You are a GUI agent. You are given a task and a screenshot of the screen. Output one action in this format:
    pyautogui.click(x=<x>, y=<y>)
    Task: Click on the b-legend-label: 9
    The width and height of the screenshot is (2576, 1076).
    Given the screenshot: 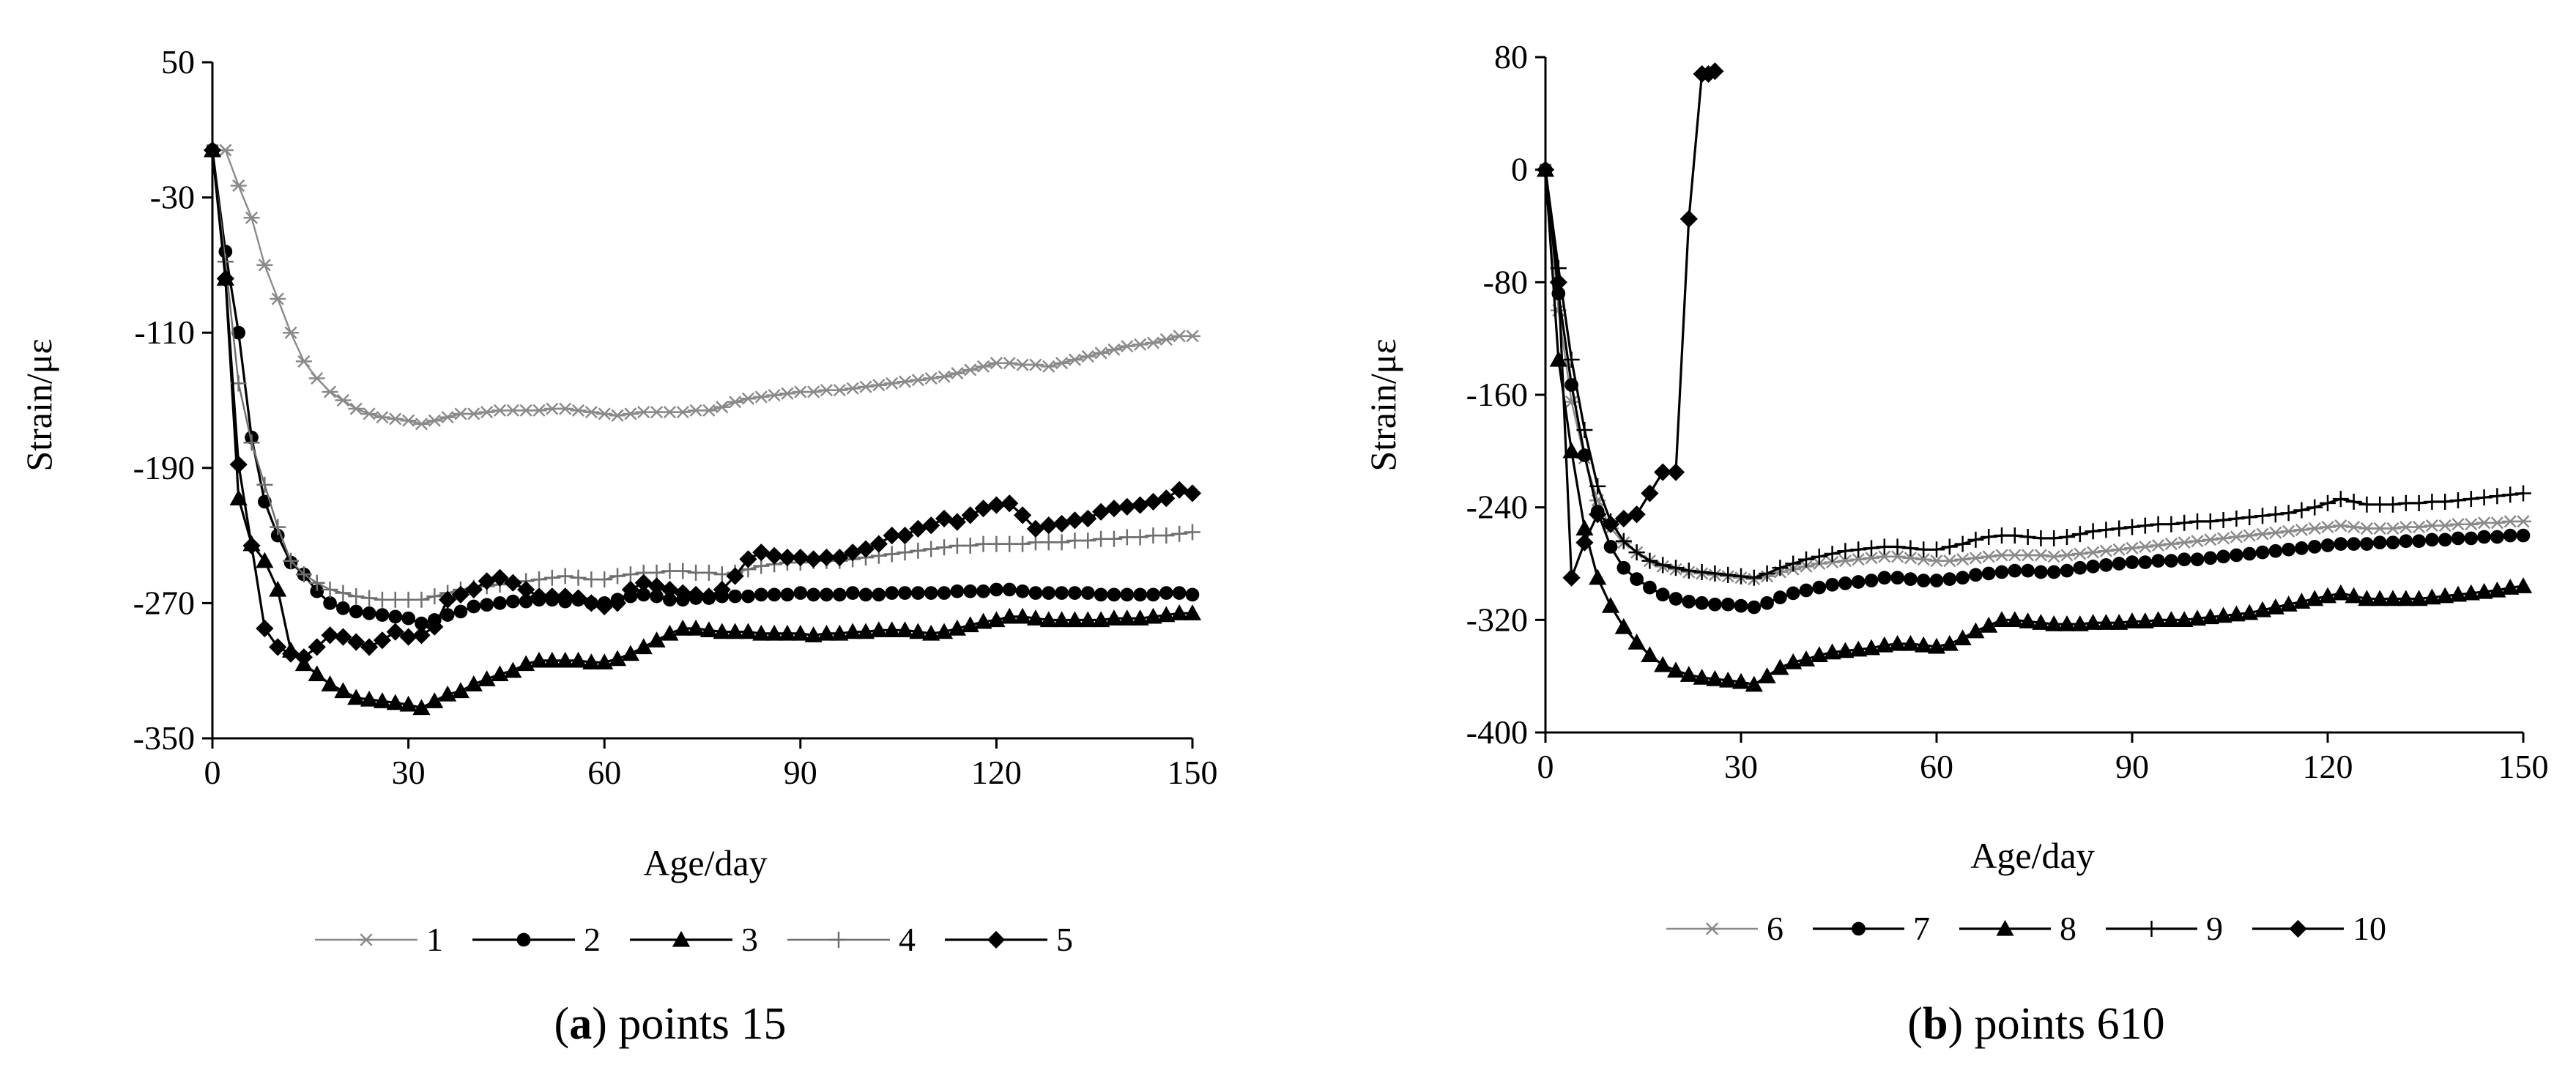 What is the action you would take?
    pyautogui.click(x=2214, y=929)
    